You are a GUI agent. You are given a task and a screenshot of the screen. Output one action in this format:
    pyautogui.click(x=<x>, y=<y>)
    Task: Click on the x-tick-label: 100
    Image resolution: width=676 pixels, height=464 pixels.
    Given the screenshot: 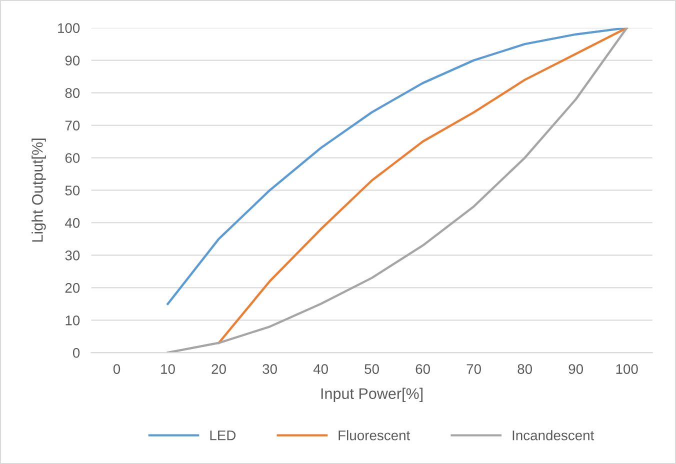 What is the action you would take?
    pyautogui.click(x=627, y=369)
    